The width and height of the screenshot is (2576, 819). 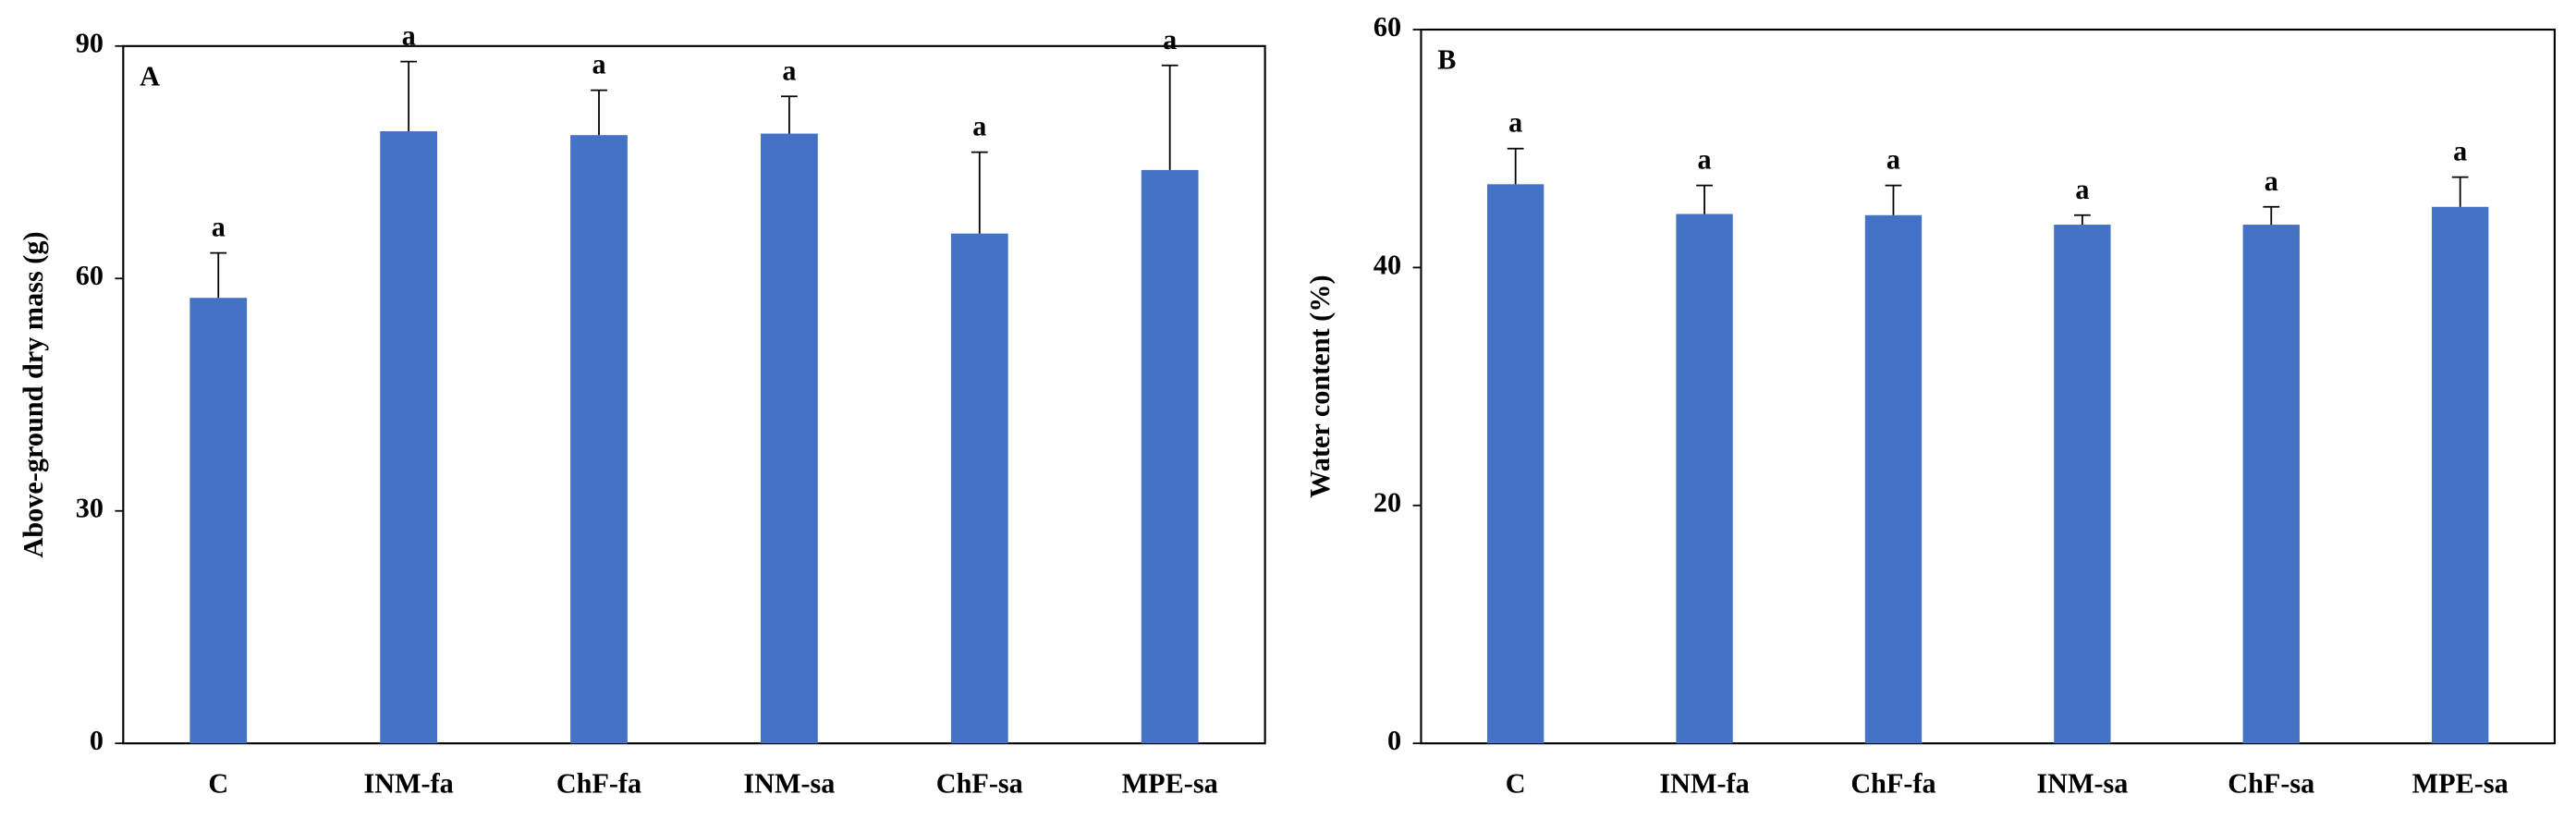 What do you see at coordinates (90, 508) in the screenshot?
I see `y-tick-label: 30` at bounding box center [90, 508].